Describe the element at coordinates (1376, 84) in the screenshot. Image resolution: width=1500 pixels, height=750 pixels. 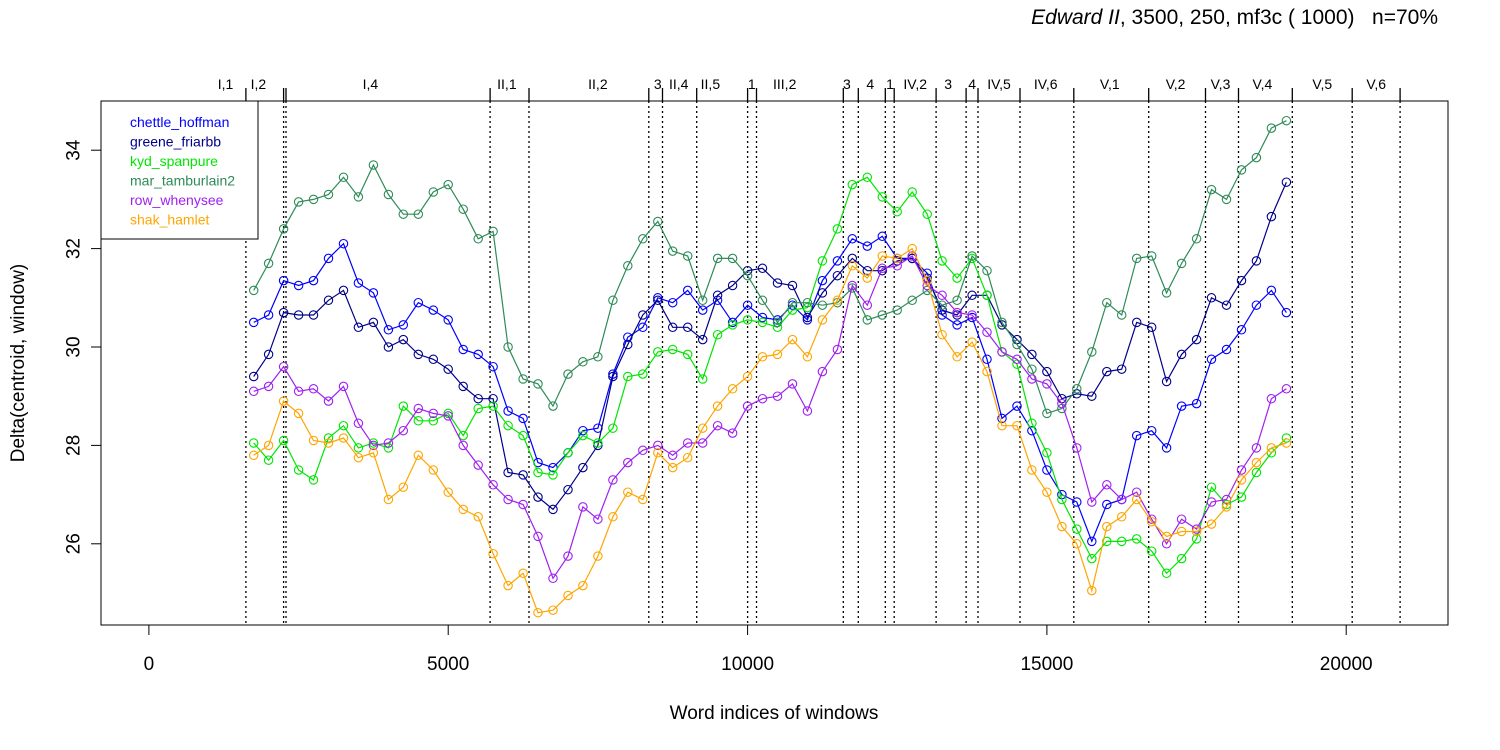
I see `scene-label: V,6` at that location.